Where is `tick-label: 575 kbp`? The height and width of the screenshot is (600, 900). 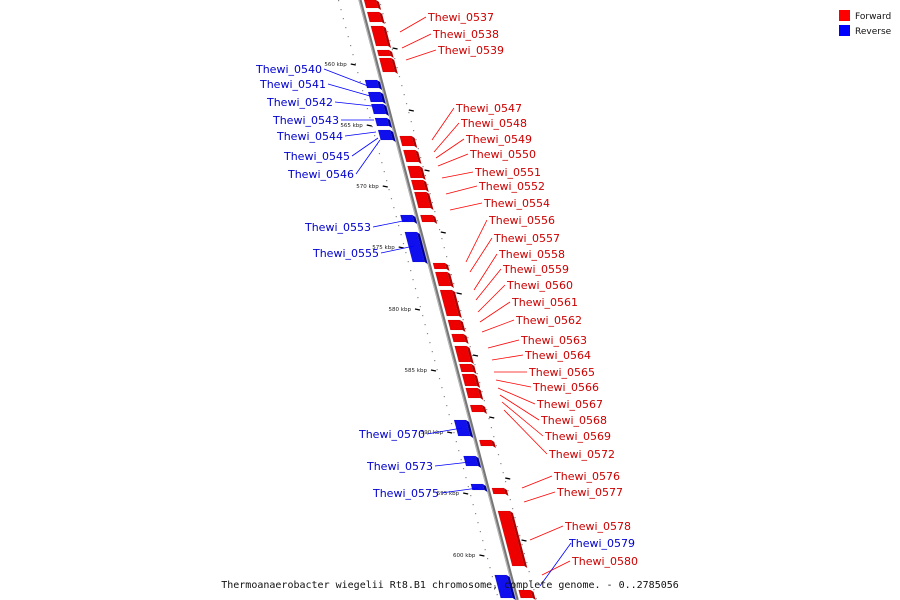
tick-label: 575 kbp is located at coordinates (383, 248).